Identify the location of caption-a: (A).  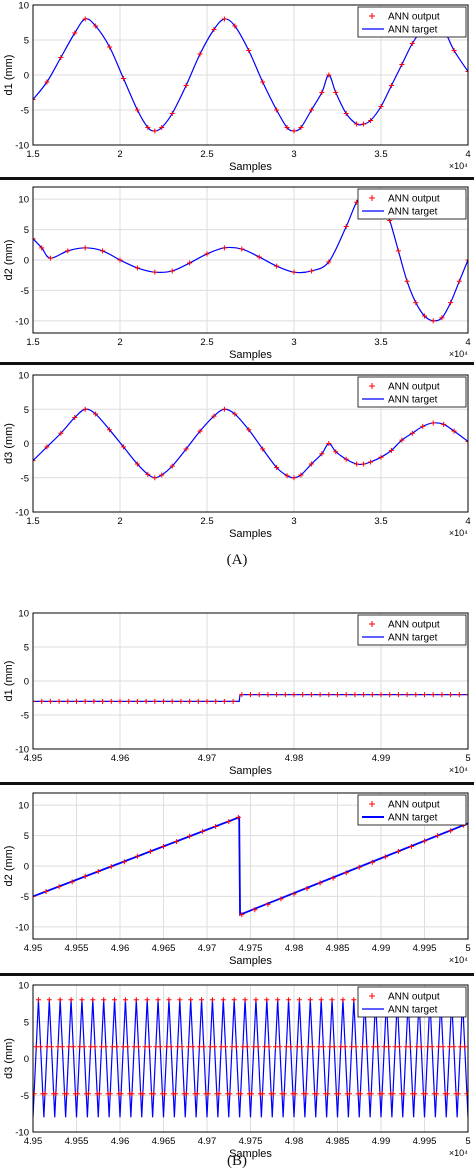
(237, 560).